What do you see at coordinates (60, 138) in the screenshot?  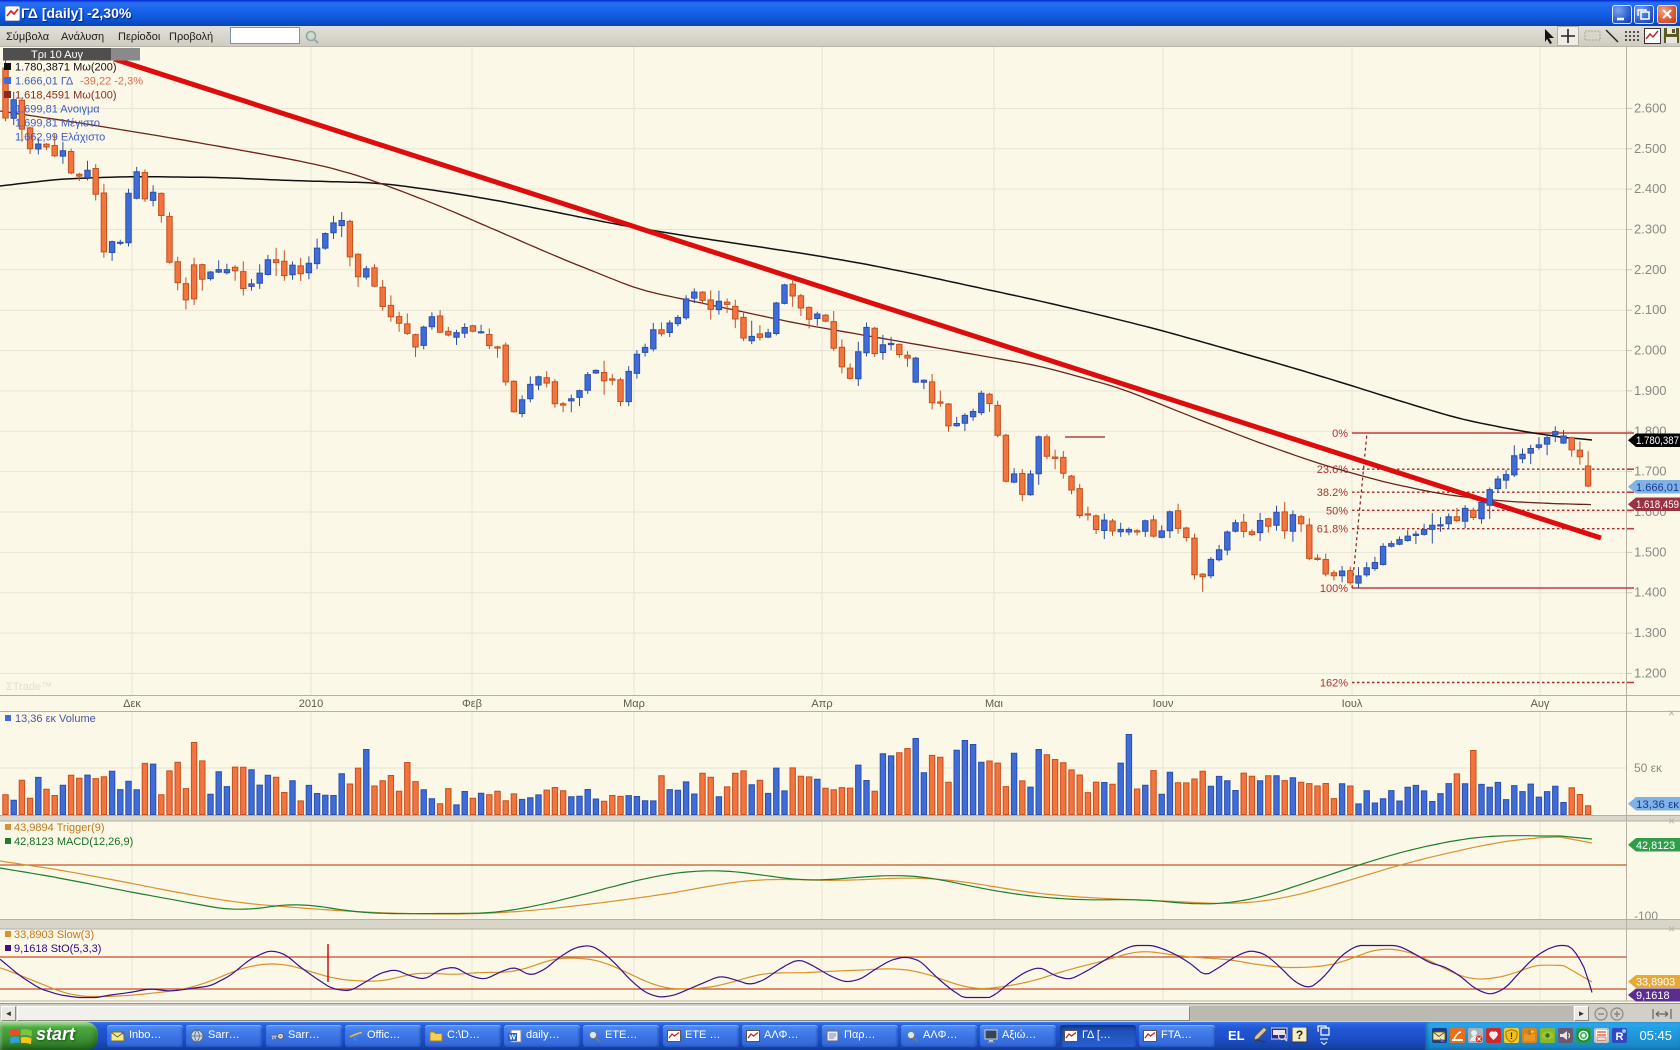 I see `svg-text: 1.662,99 Ελάχιστο` at bounding box center [60, 138].